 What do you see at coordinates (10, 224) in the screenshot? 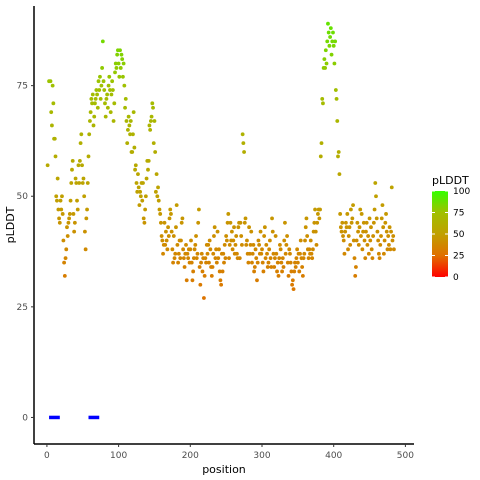
I see `y-axis-title: pLDDT` at bounding box center [10, 224].